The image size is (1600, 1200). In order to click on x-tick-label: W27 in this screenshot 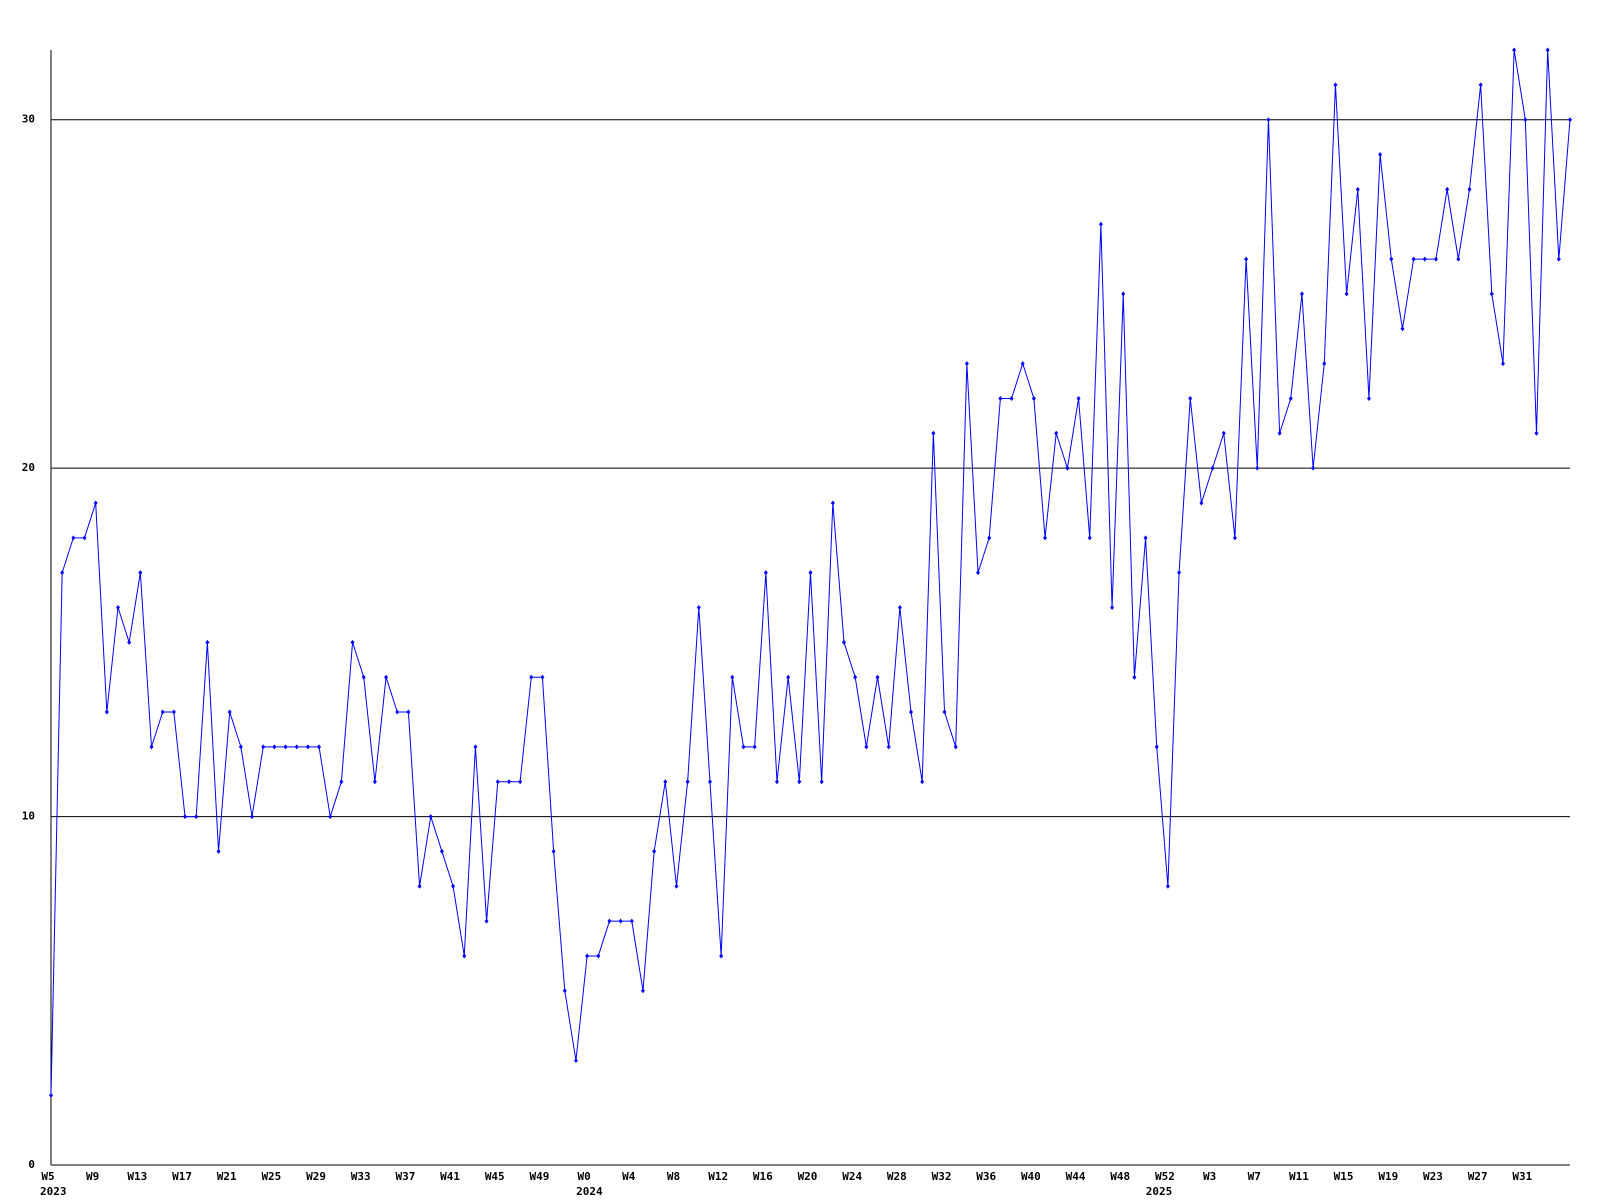, I will do `click(1478, 1176)`.